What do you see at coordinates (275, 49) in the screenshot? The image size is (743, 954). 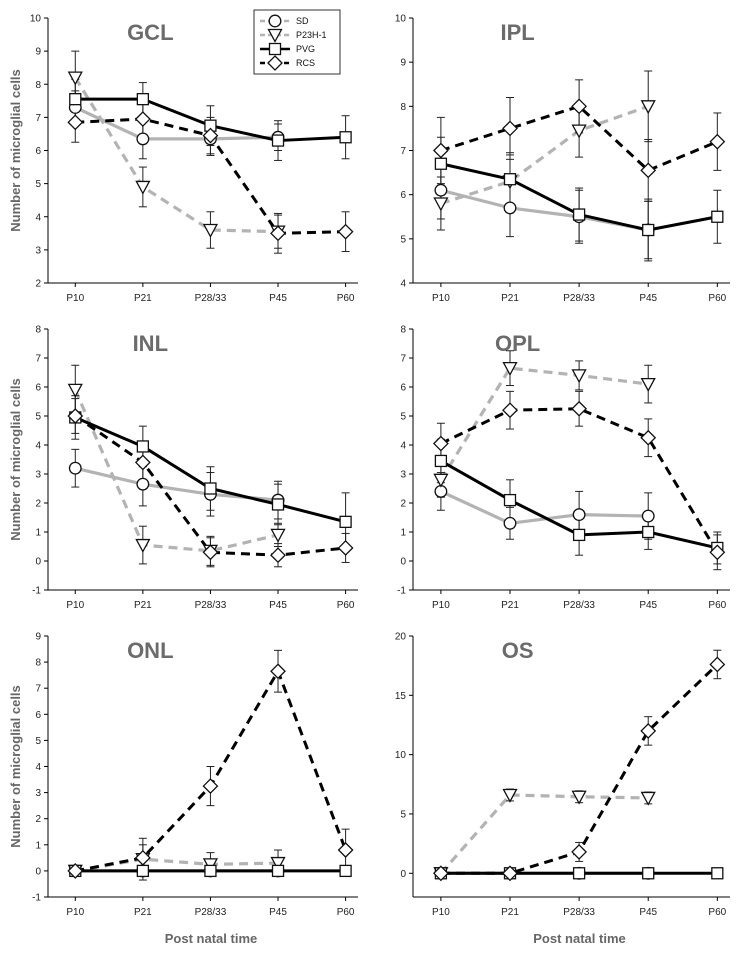 I see `legend-marker-pvg` at bounding box center [275, 49].